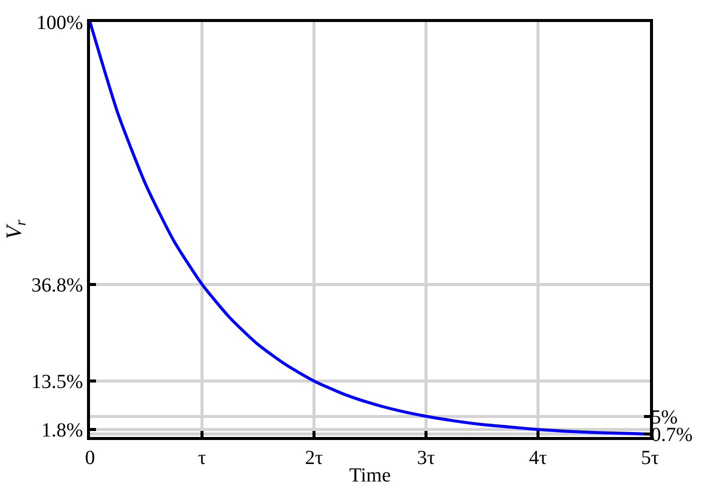 The image size is (714, 495). Describe the element at coordinates (90, 458) in the screenshot. I see `x-tick-label: 0` at that location.